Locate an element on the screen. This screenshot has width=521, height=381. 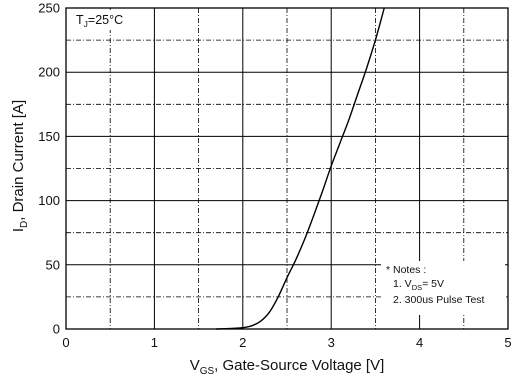
junction-temperature-label: TJ=25°C is located at coordinates (99, 21).